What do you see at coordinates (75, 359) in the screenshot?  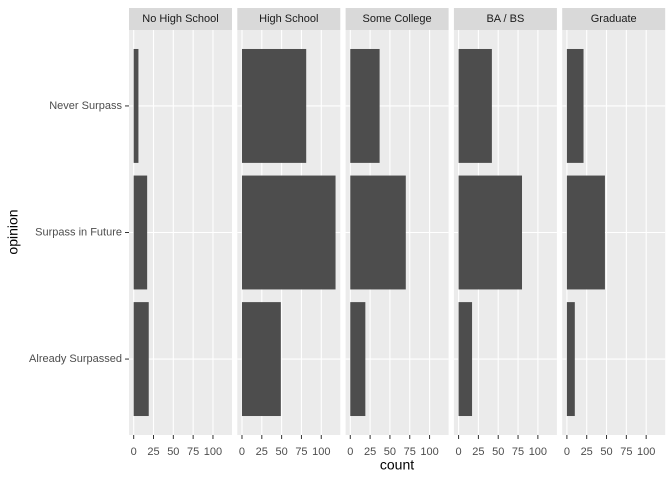 I see `y-tick-label: Already Surpassed` at bounding box center [75, 359].